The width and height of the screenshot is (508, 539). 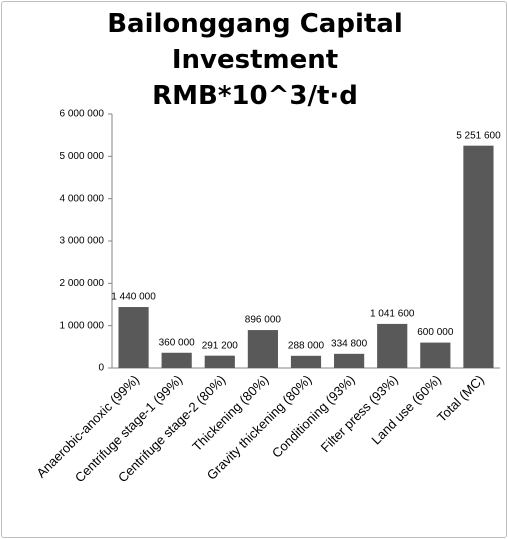 I want to click on value-label: 1 440 000, so click(x=133, y=297).